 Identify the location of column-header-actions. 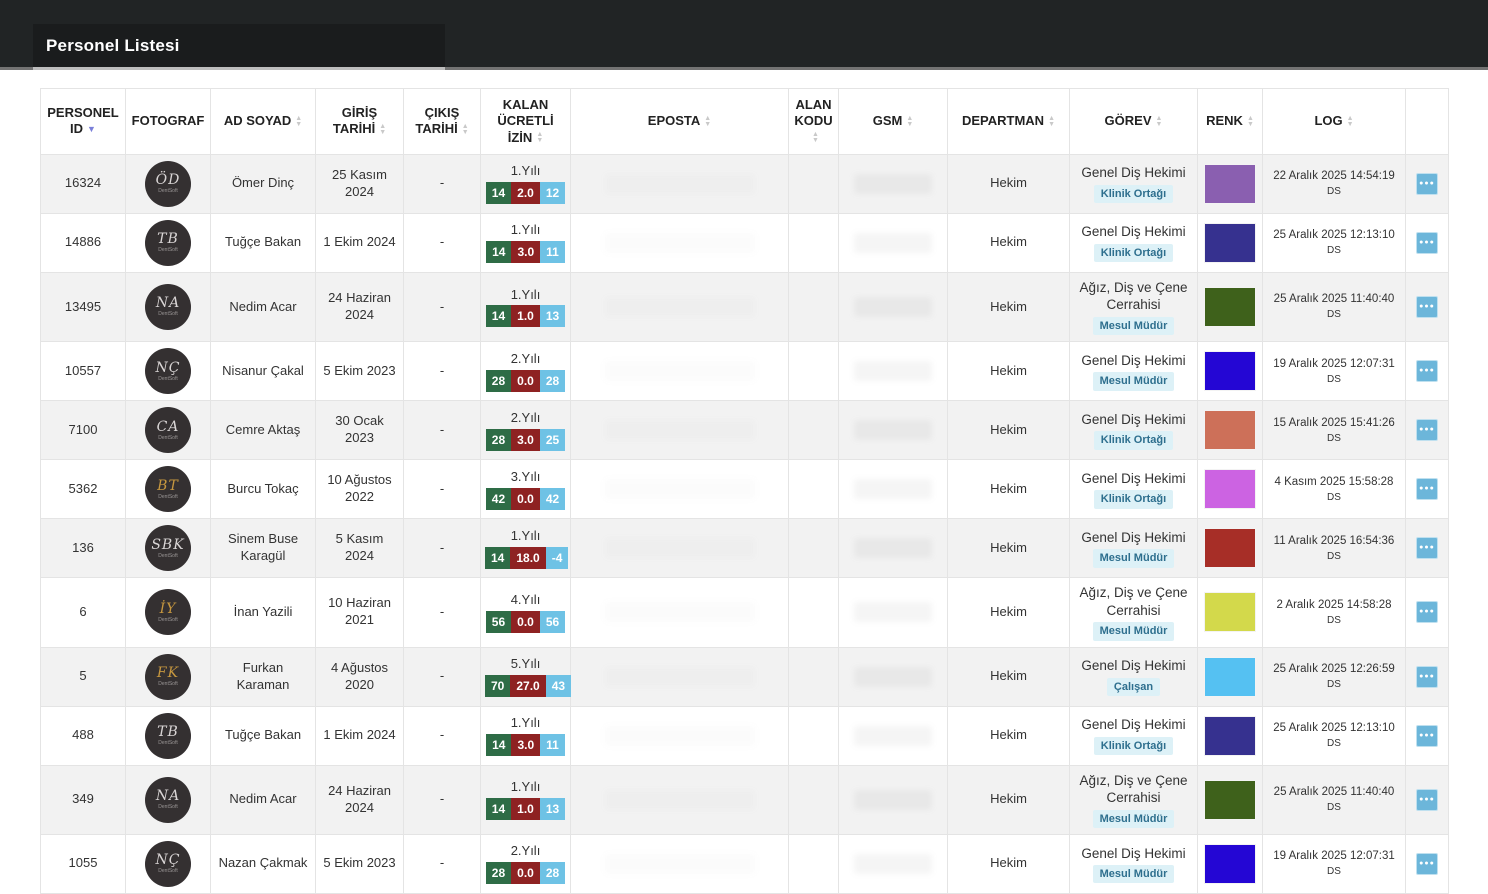
(1427, 121).